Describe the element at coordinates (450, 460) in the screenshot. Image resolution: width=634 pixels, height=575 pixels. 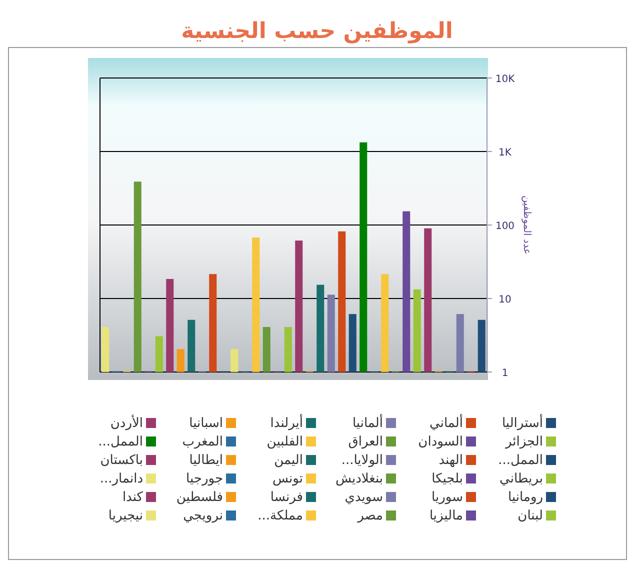
I see `legend-label: الهند` at that location.